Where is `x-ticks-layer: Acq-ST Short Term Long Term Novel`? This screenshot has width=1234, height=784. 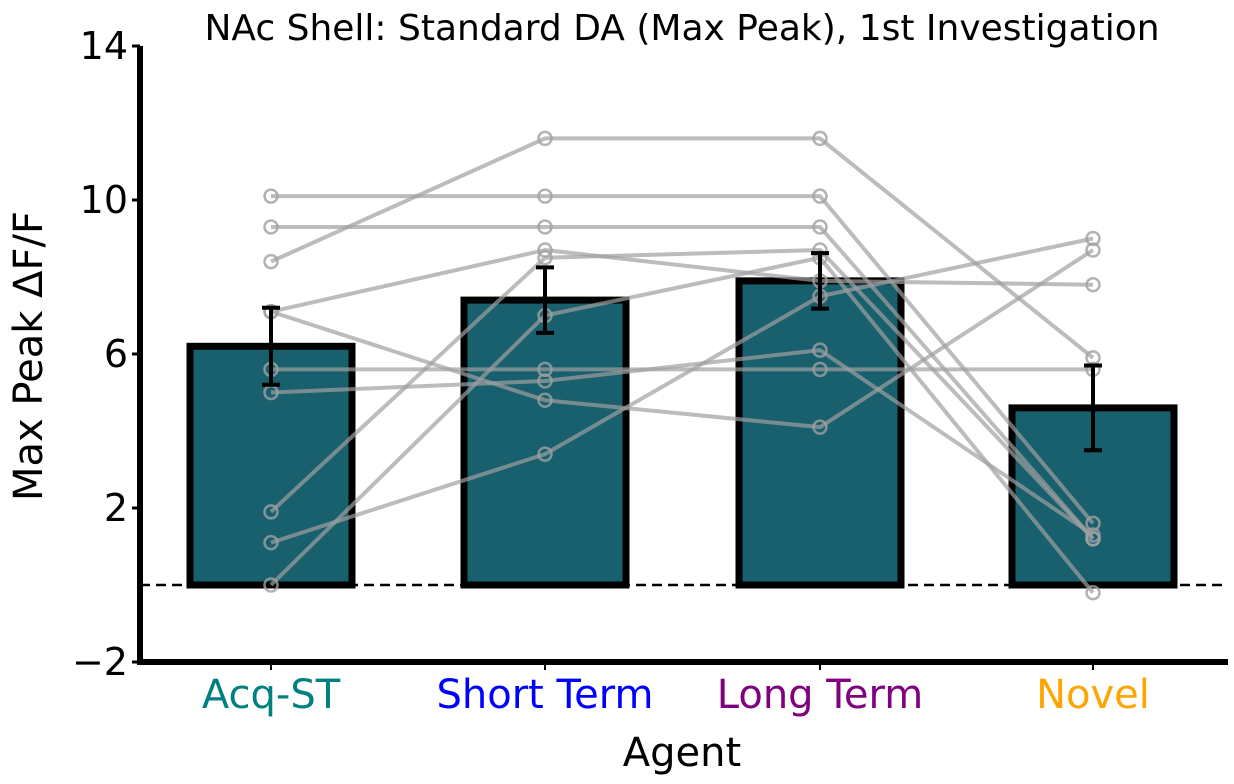
x-ticks-layer: Acq-ST Short Term Long Term Novel is located at coordinates (676, 690).